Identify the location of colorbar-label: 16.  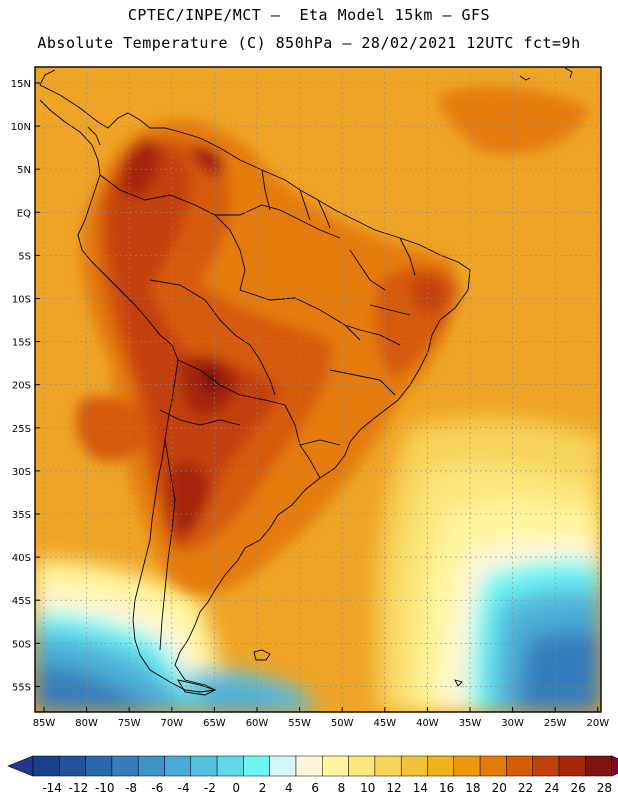
(446, 788).